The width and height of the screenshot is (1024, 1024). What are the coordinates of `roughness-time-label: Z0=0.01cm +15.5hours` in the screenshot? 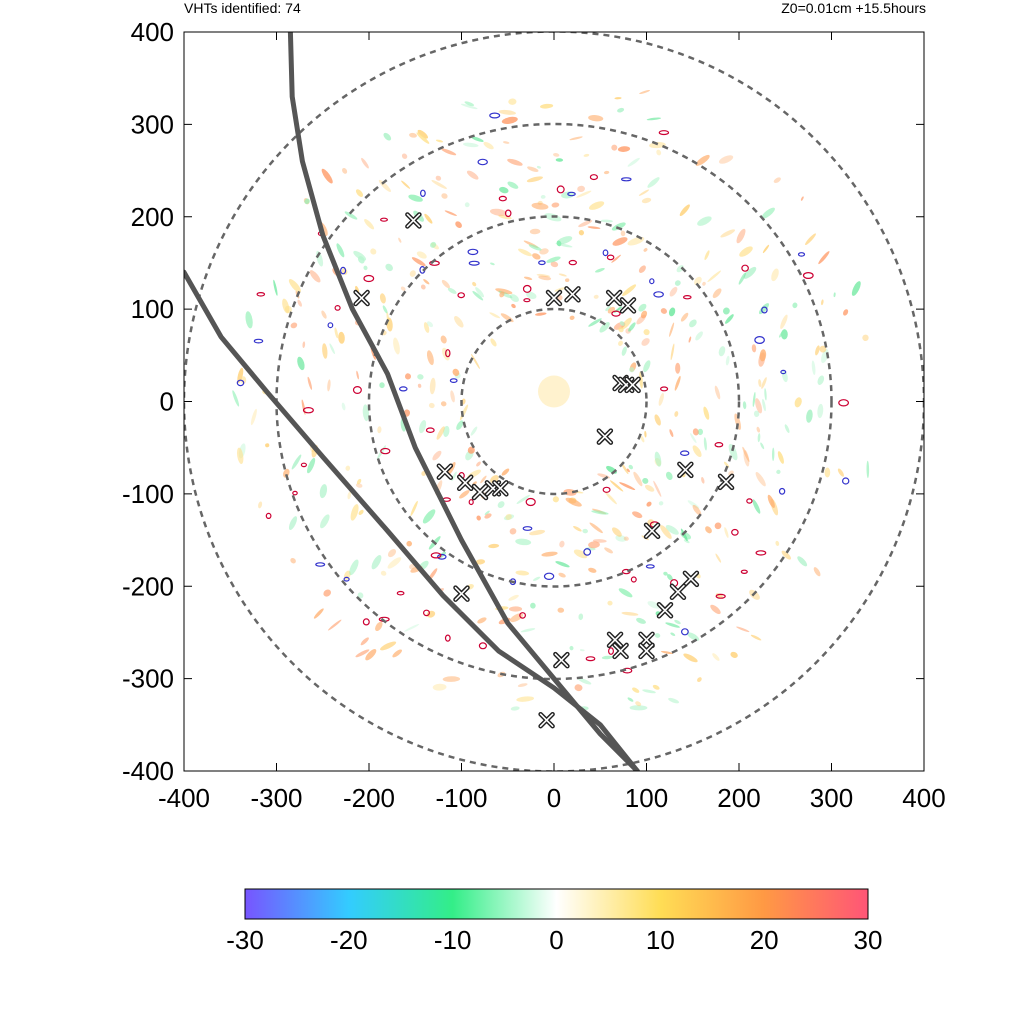 It's located at (853, 8).